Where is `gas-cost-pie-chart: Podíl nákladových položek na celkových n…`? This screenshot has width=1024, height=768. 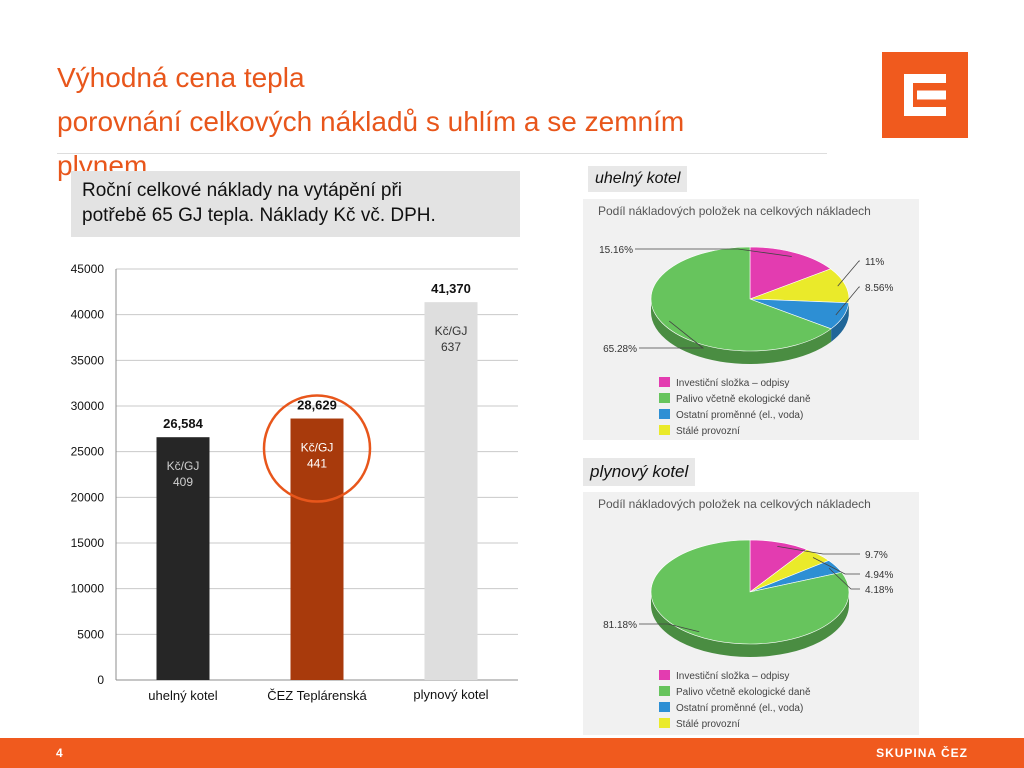
gas-cost-pie-chart: Podíl nákladových položek na celkových n… is located at coordinates (745, 613).